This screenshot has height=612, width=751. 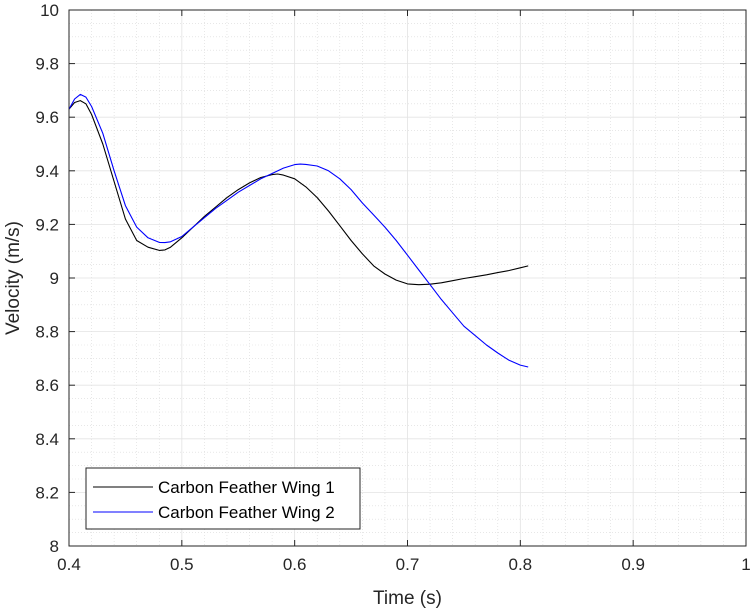 I want to click on y-tick-label: 9, so click(x=54, y=278).